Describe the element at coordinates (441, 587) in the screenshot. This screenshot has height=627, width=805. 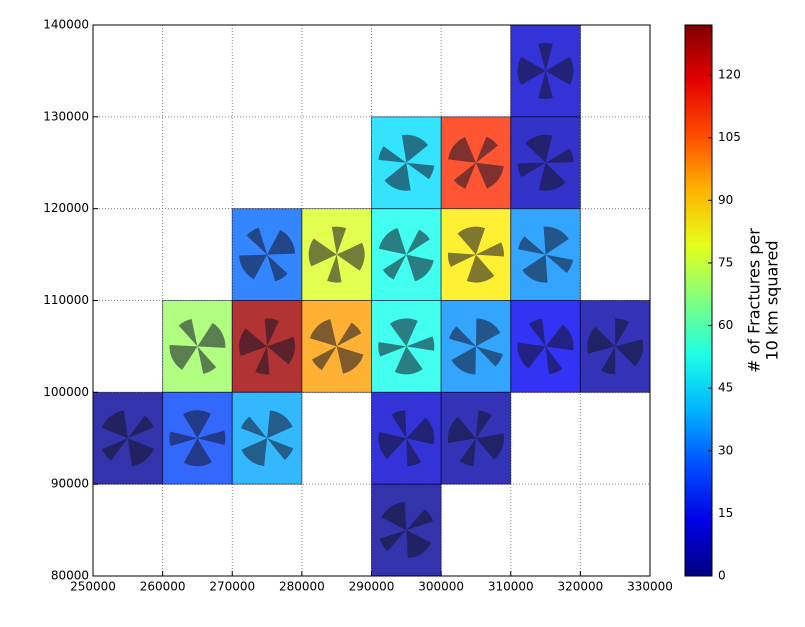
I see `x-tick-label: 300000` at that location.